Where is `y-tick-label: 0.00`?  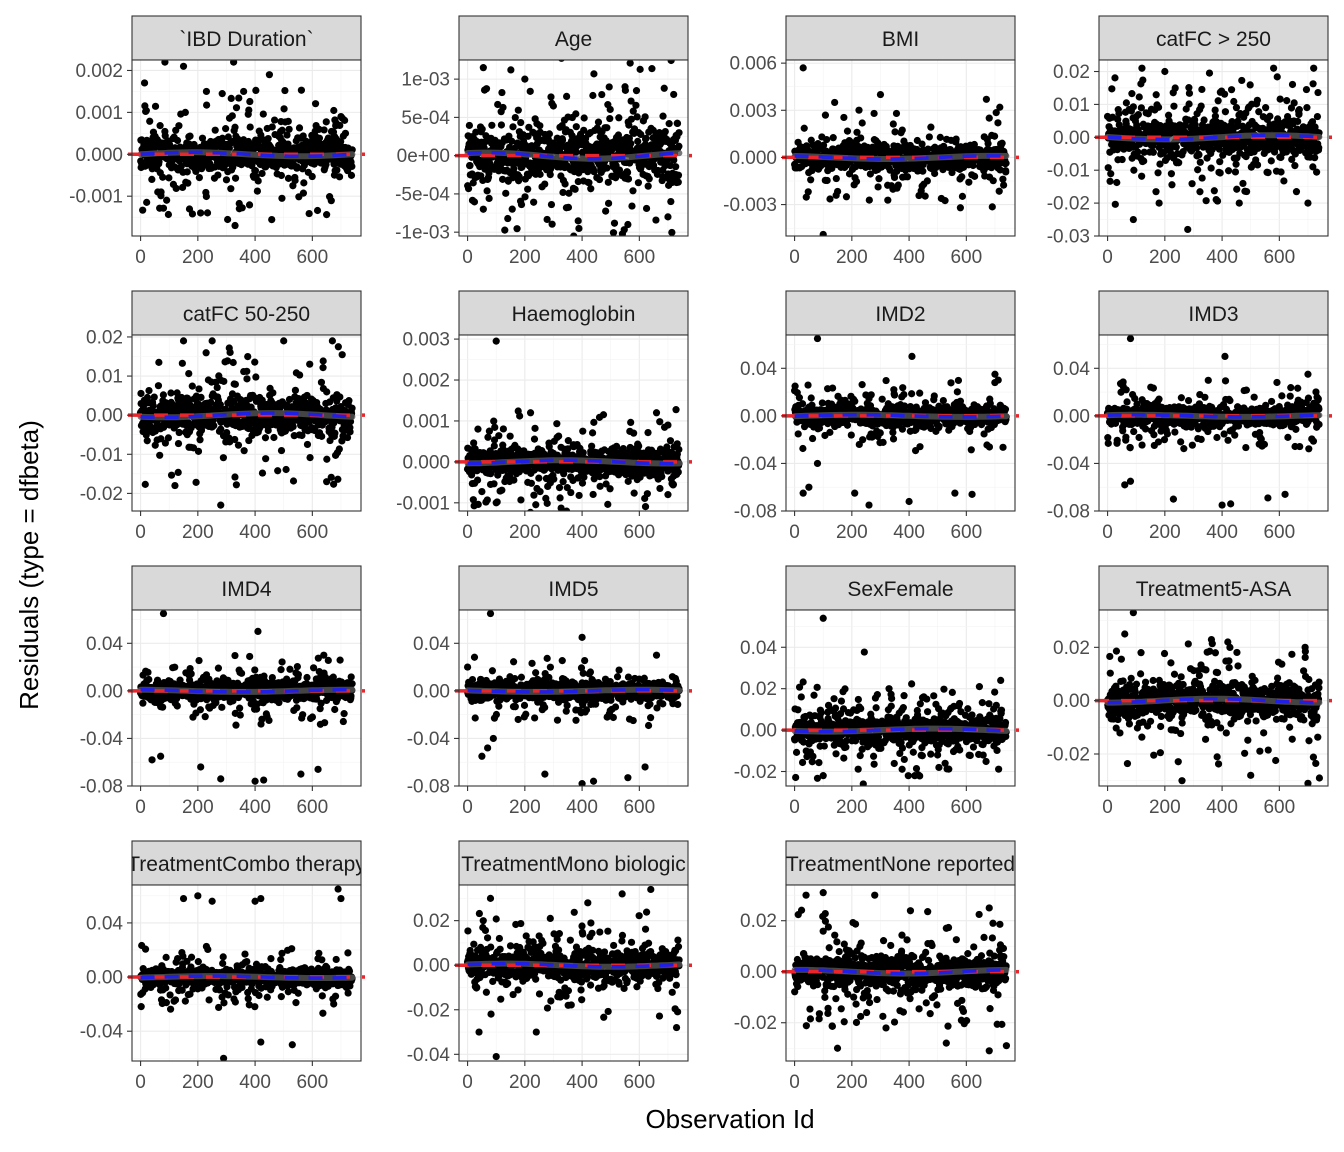
y-tick-label: 0.00 is located at coordinates (1071, 138).